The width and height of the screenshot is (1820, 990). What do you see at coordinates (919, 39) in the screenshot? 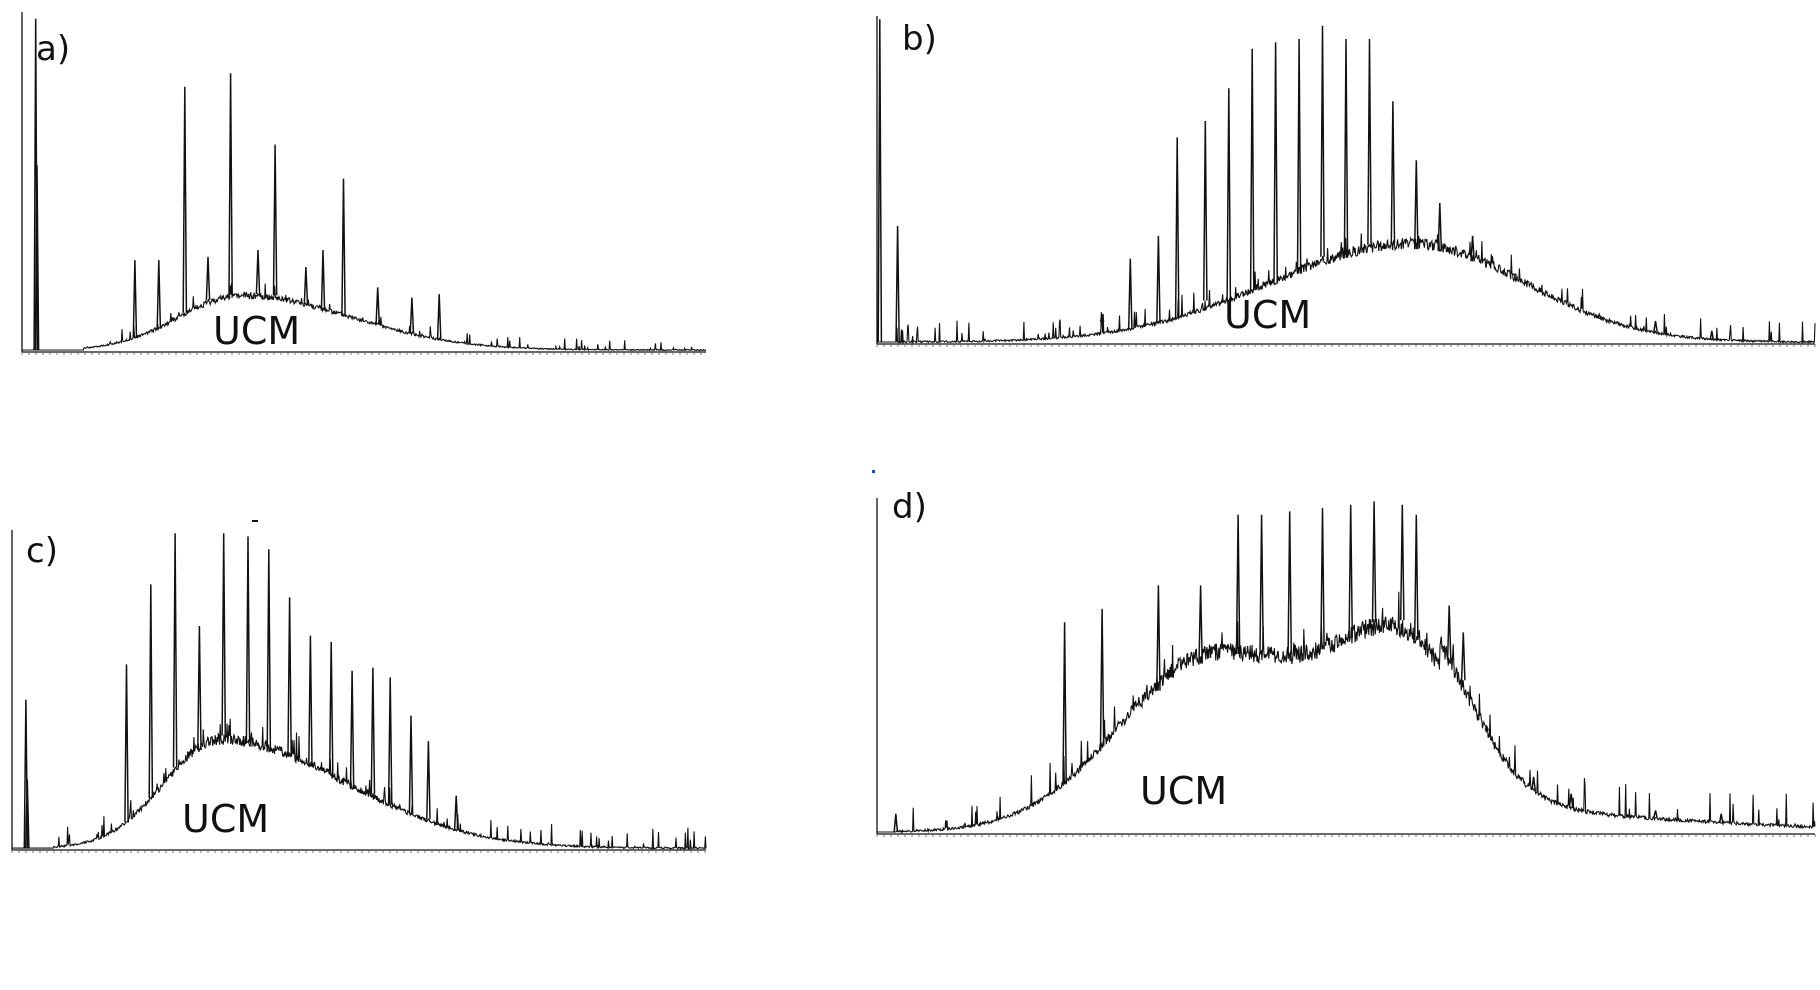
I see `panel-label: b)` at bounding box center [919, 39].